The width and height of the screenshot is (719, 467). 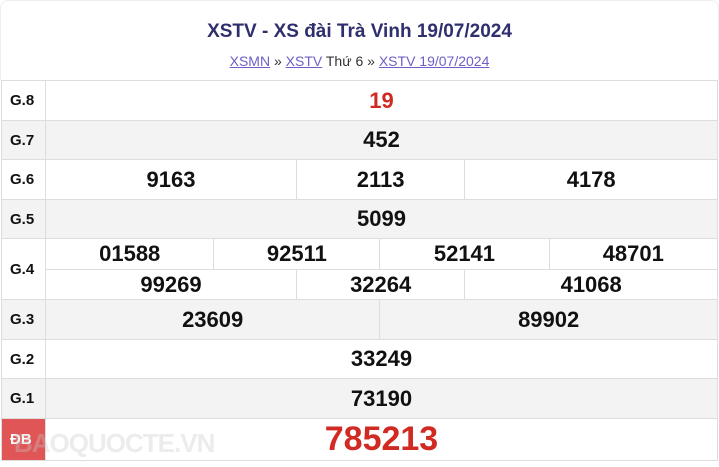 What do you see at coordinates (212, 319) in the screenshot?
I see `prize-number: 23609` at bounding box center [212, 319].